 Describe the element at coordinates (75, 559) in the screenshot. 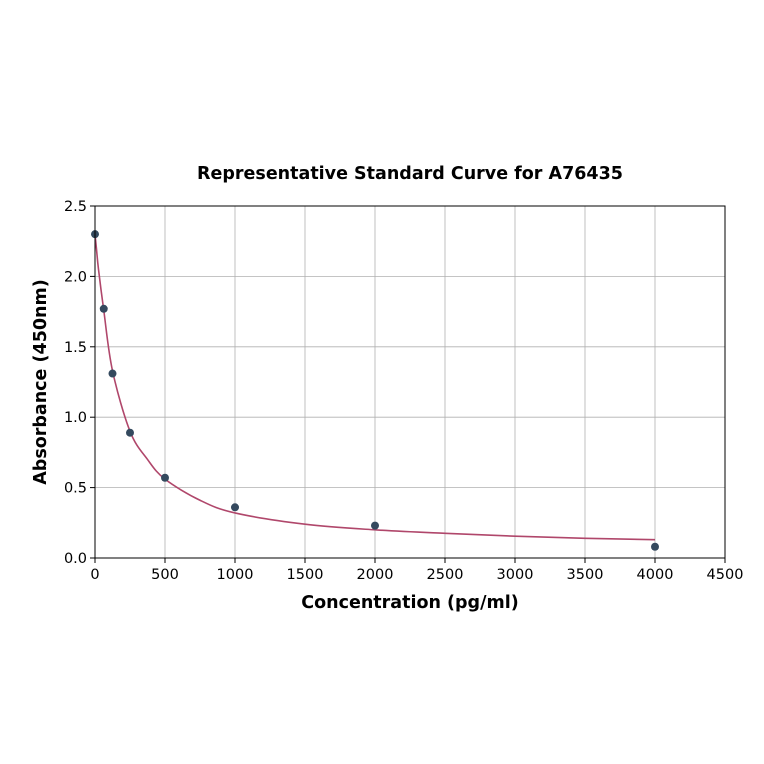

I see `y-tick-label: 0.0` at that location.